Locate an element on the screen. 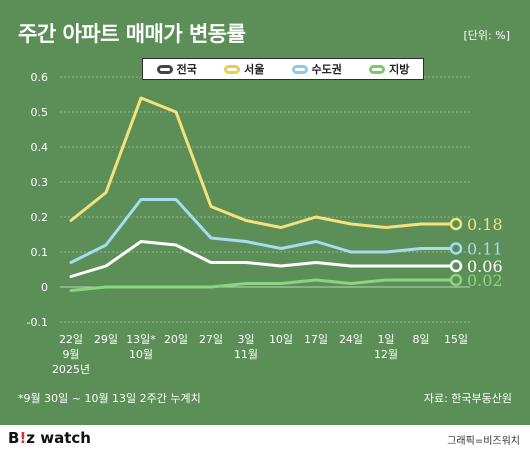  x-tick-label: 3일 11월 is located at coordinates (246, 346).